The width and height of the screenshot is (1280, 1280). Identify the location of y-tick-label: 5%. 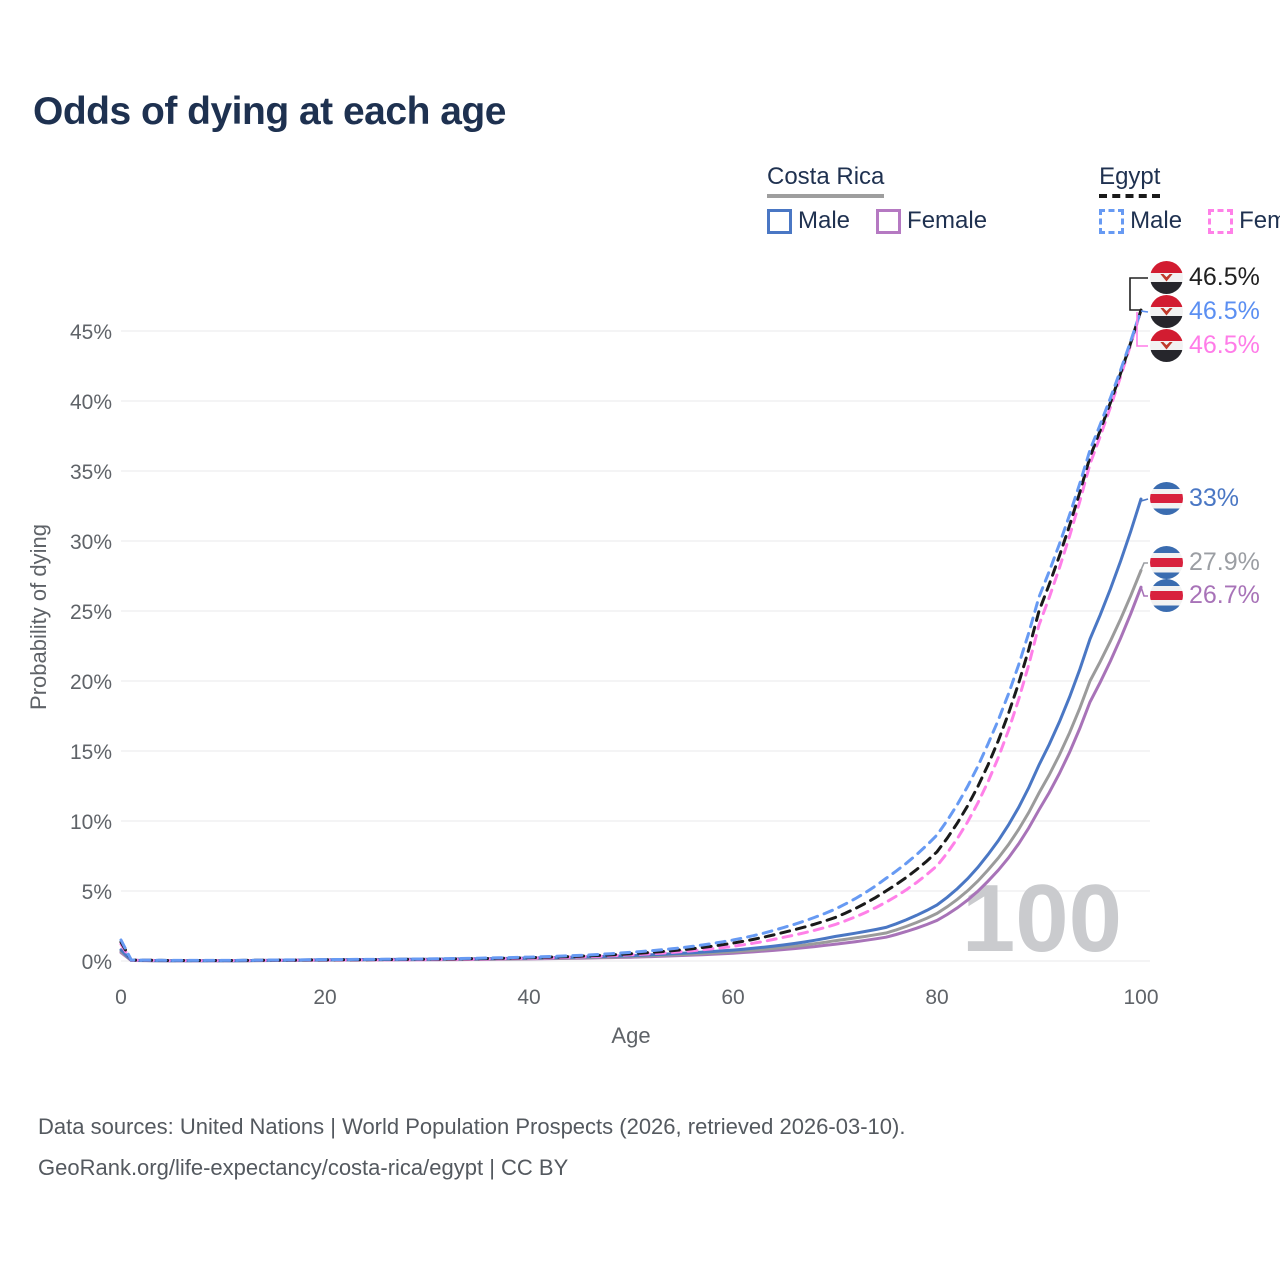
(97, 892).